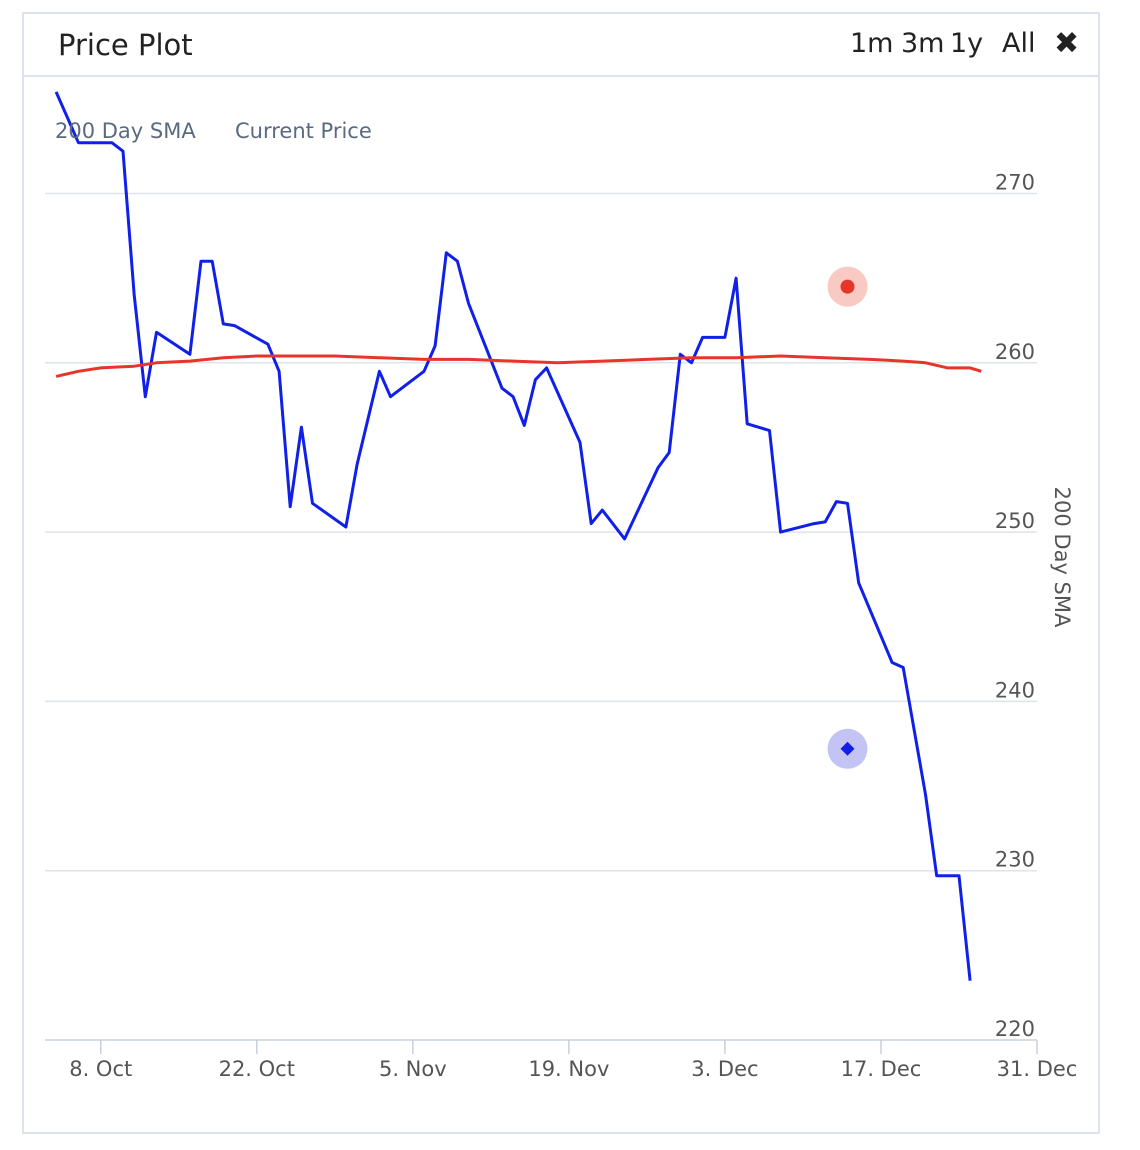 The image size is (1140, 1150). What do you see at coordinates (923, 43) in the screenshot?
I see `range-3m-button: 3m` at bounding box center [923, 43].